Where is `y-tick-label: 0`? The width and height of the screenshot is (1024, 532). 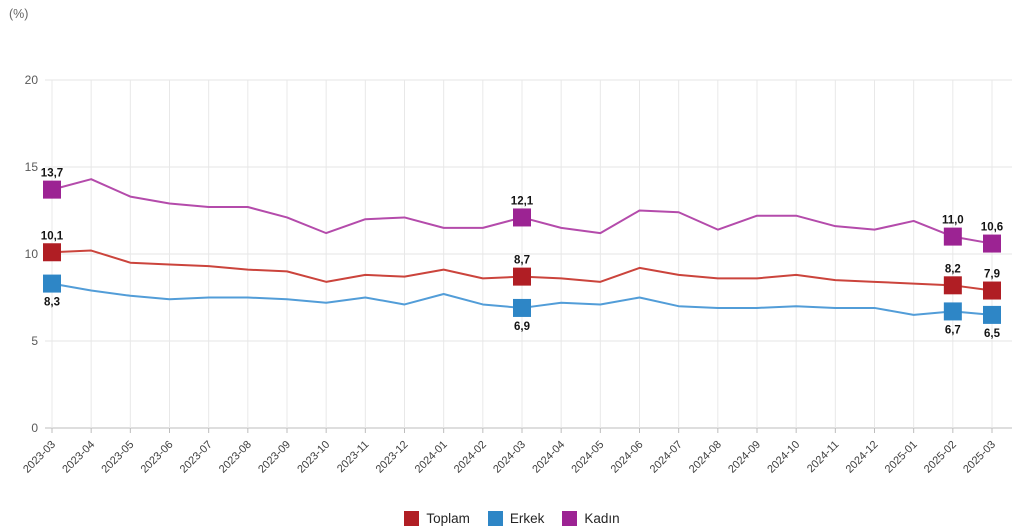
y-tick-label: 0 is located at coordinates (34, 428).